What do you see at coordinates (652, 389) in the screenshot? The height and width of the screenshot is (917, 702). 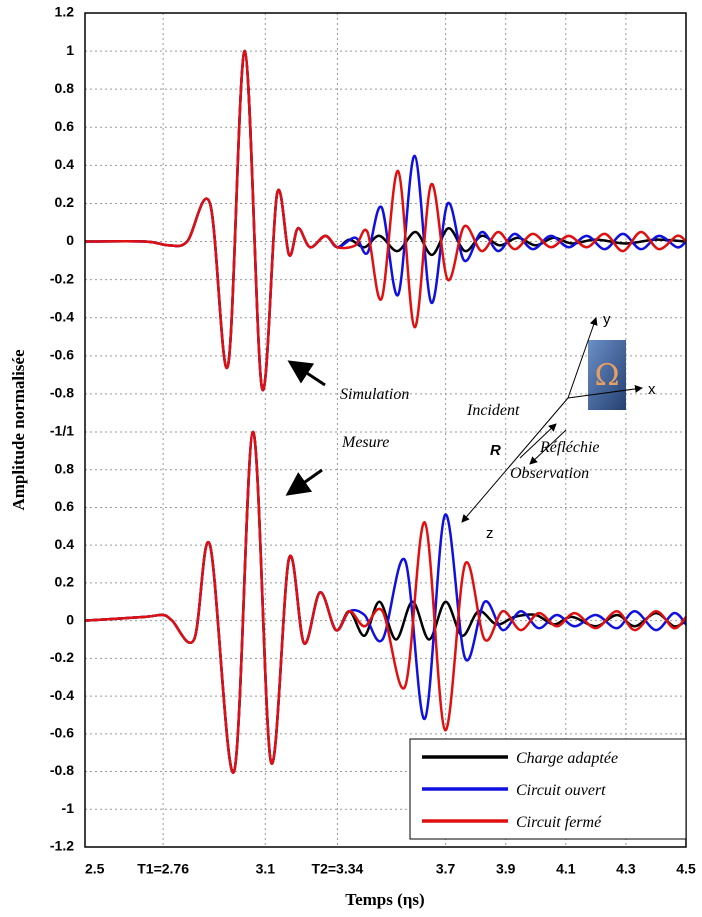 I see `annotation: x` at bounding box center [652, 389].